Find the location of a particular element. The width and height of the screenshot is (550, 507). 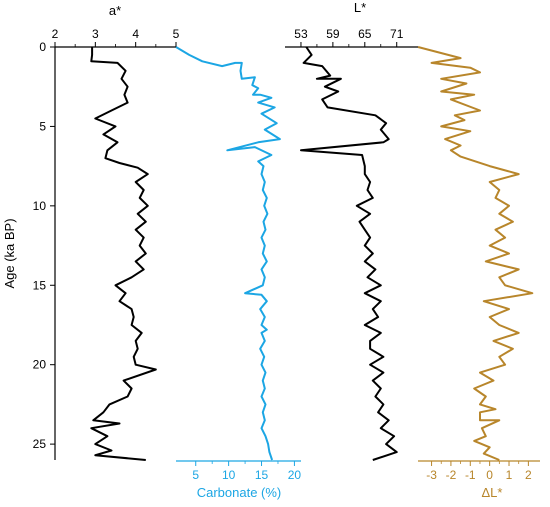

delta_l-tick-label: -3 is located at coordinates (431, 475).